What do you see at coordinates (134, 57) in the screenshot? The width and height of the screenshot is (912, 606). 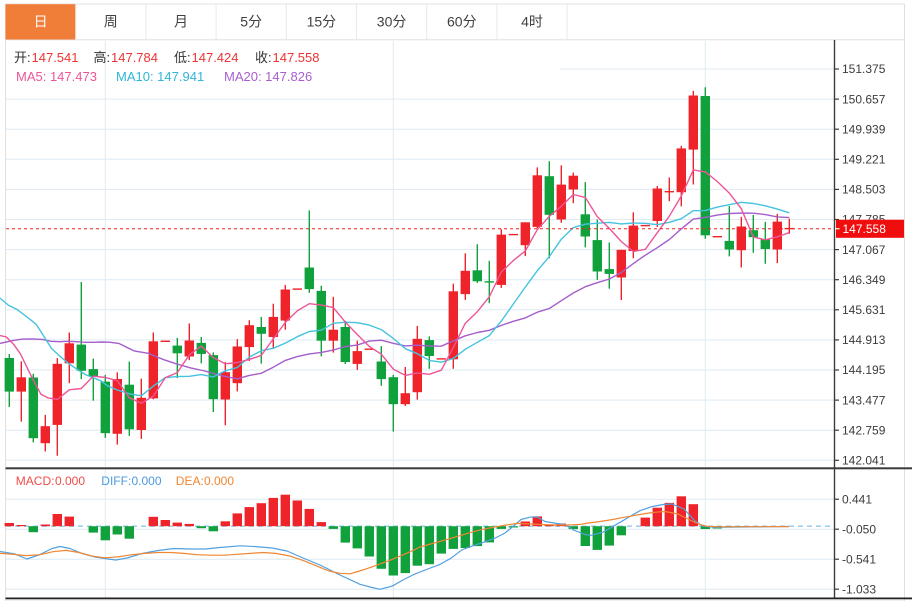 I see `svg-text: 147.784` at bounding box center [134, 57].